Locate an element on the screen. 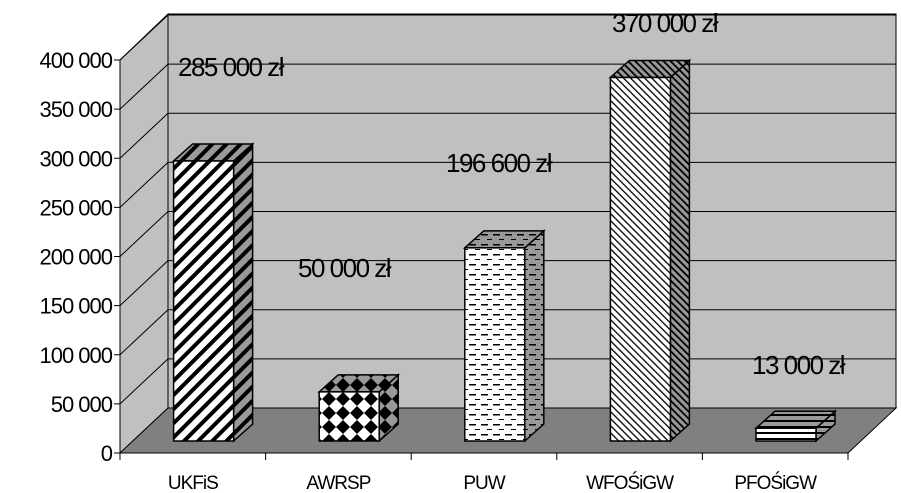 This screenshot has height=493, width=901. x-axis-ticks is located at coordinates (484, 456).